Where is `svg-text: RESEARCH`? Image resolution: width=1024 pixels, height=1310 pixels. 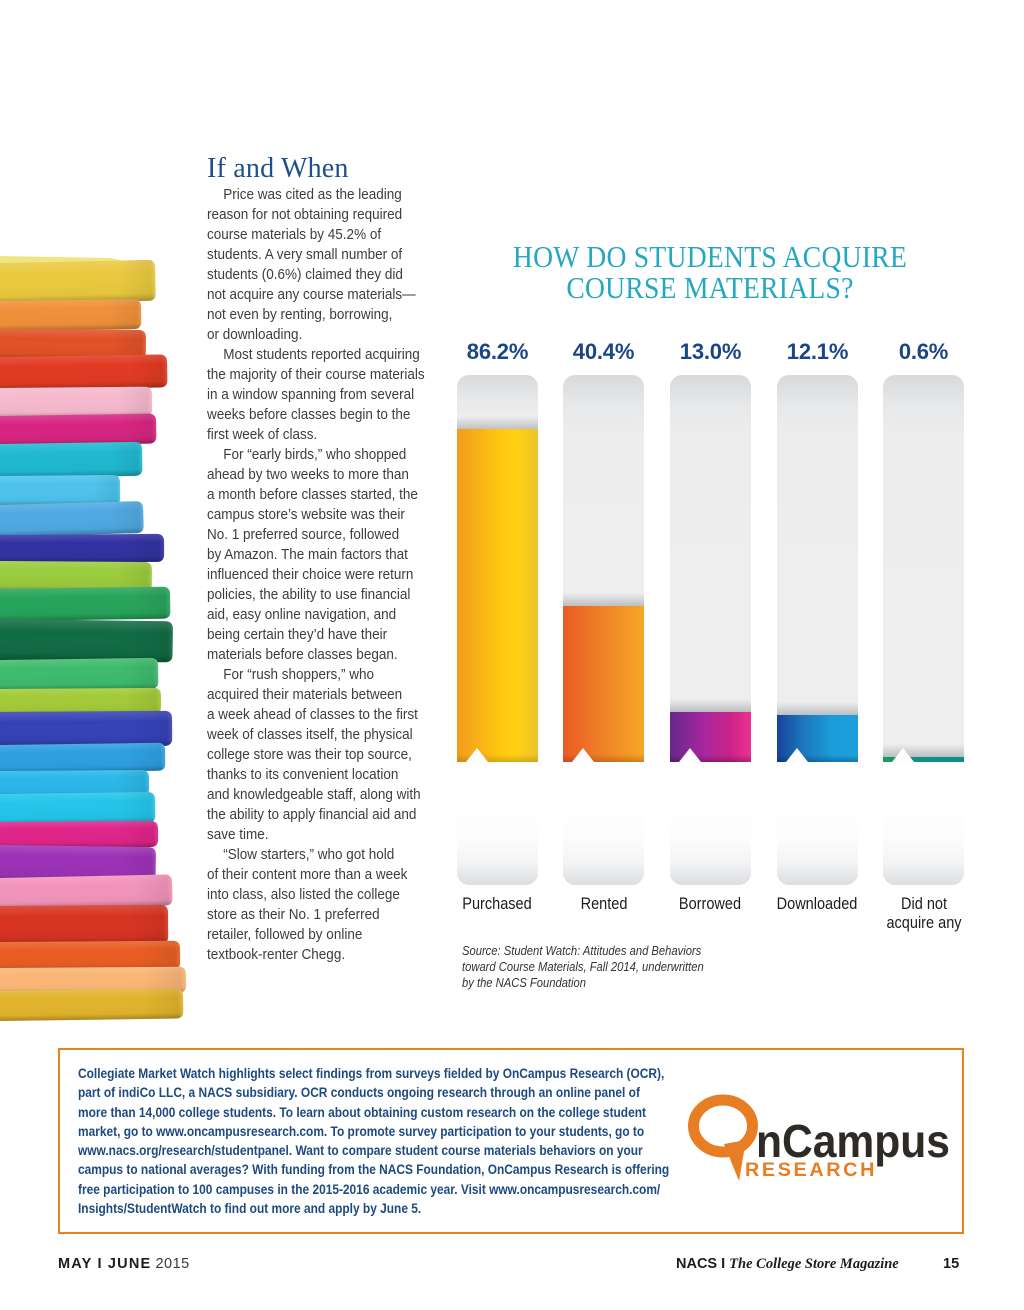 svg-text: RESEARCH is located at coordinates (811, 1170).